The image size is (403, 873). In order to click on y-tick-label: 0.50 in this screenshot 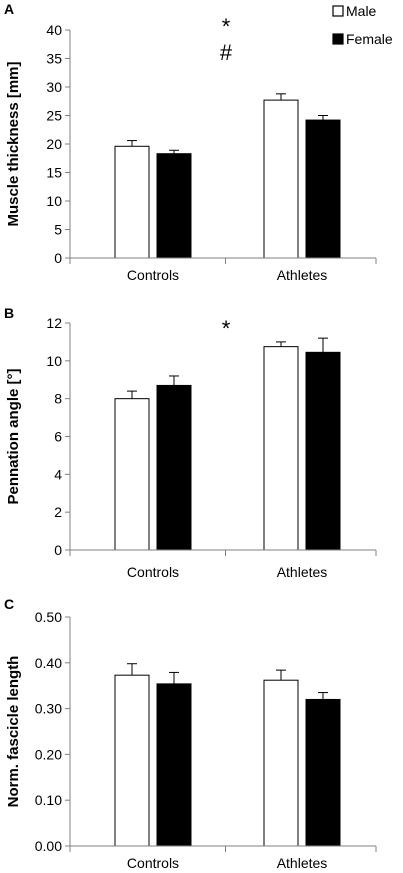, I will do `click(48, 617)`.